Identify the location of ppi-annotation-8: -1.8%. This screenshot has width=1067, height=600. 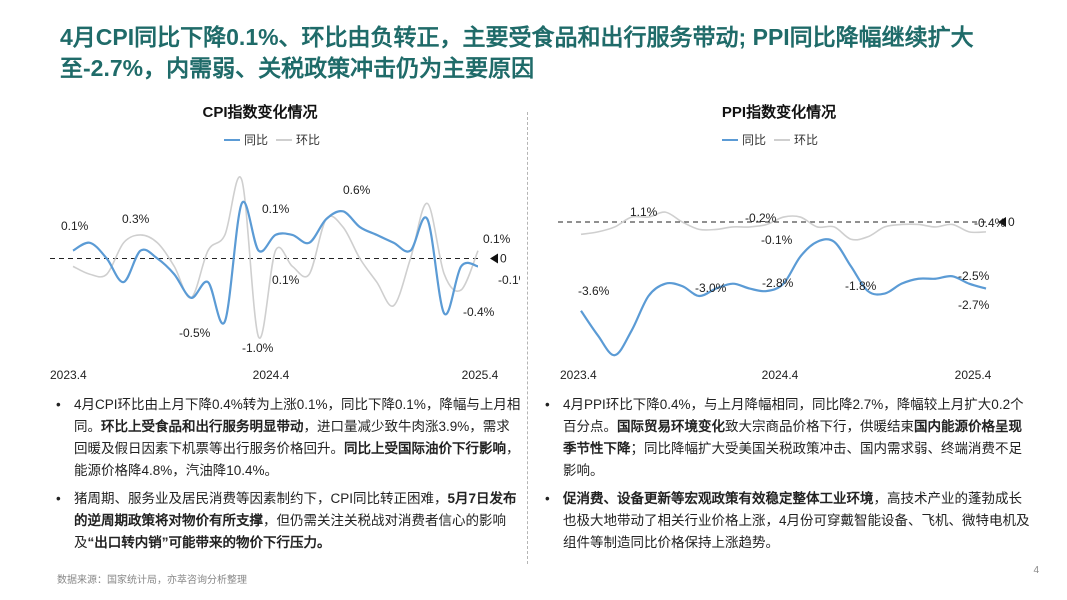
(861, 286).